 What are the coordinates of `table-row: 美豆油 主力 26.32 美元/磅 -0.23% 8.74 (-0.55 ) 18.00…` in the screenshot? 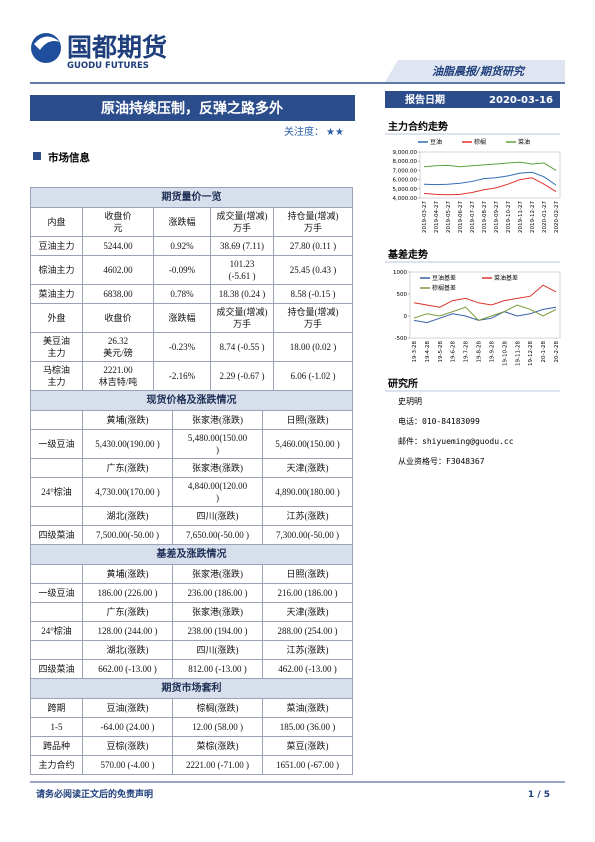 It's located at (192, 347).